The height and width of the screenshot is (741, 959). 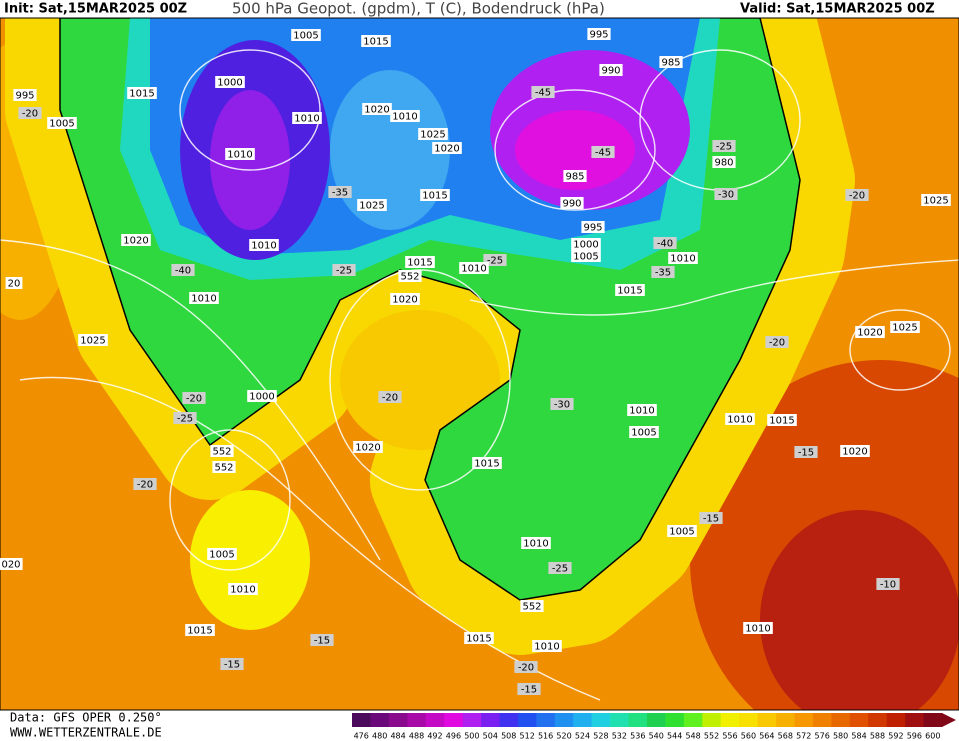 I want to click on contour-label: 985, so click(x=670, y=63).